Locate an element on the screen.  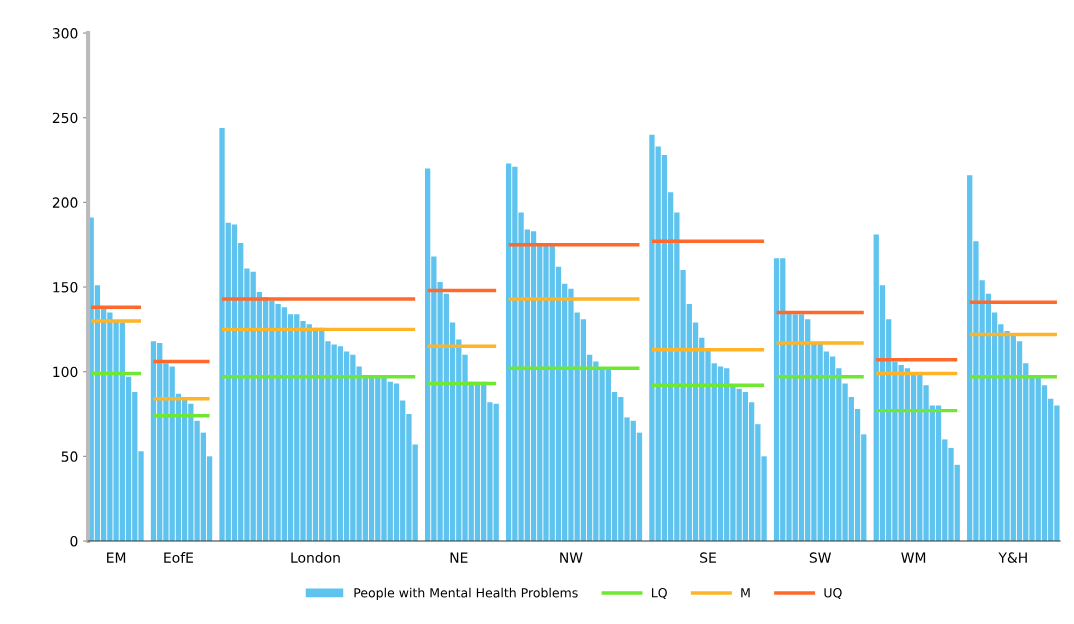
x-tick-label: WM is located at coordinates (913, 557).